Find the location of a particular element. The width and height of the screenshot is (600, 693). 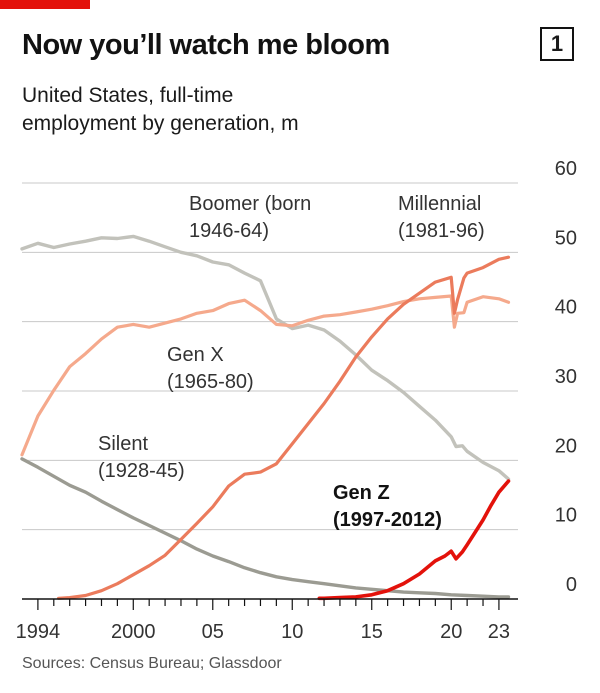

x-tick-label-2023: 23 is located at coordinates (499, 632).